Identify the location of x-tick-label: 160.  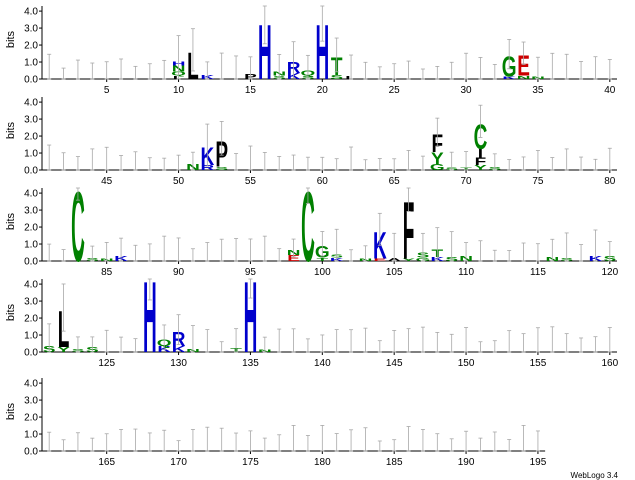
(609, 363).